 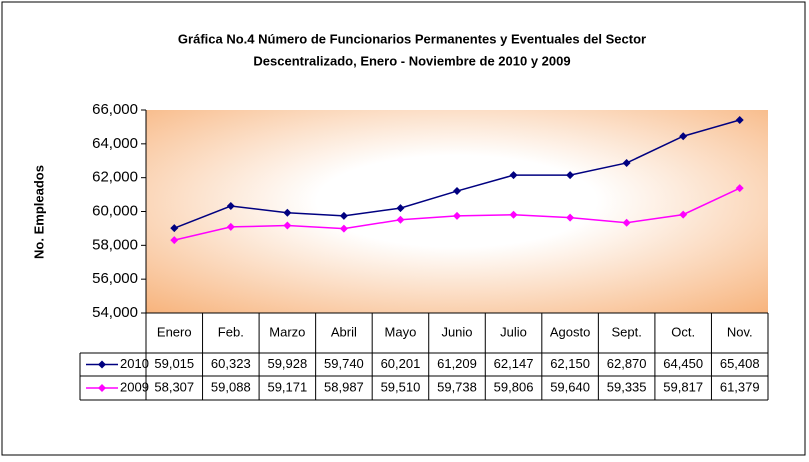 What do you see at coordinates (134, 363) in the screenshot?
I see `legend-label: 2010` at bounding box center [134, 363].